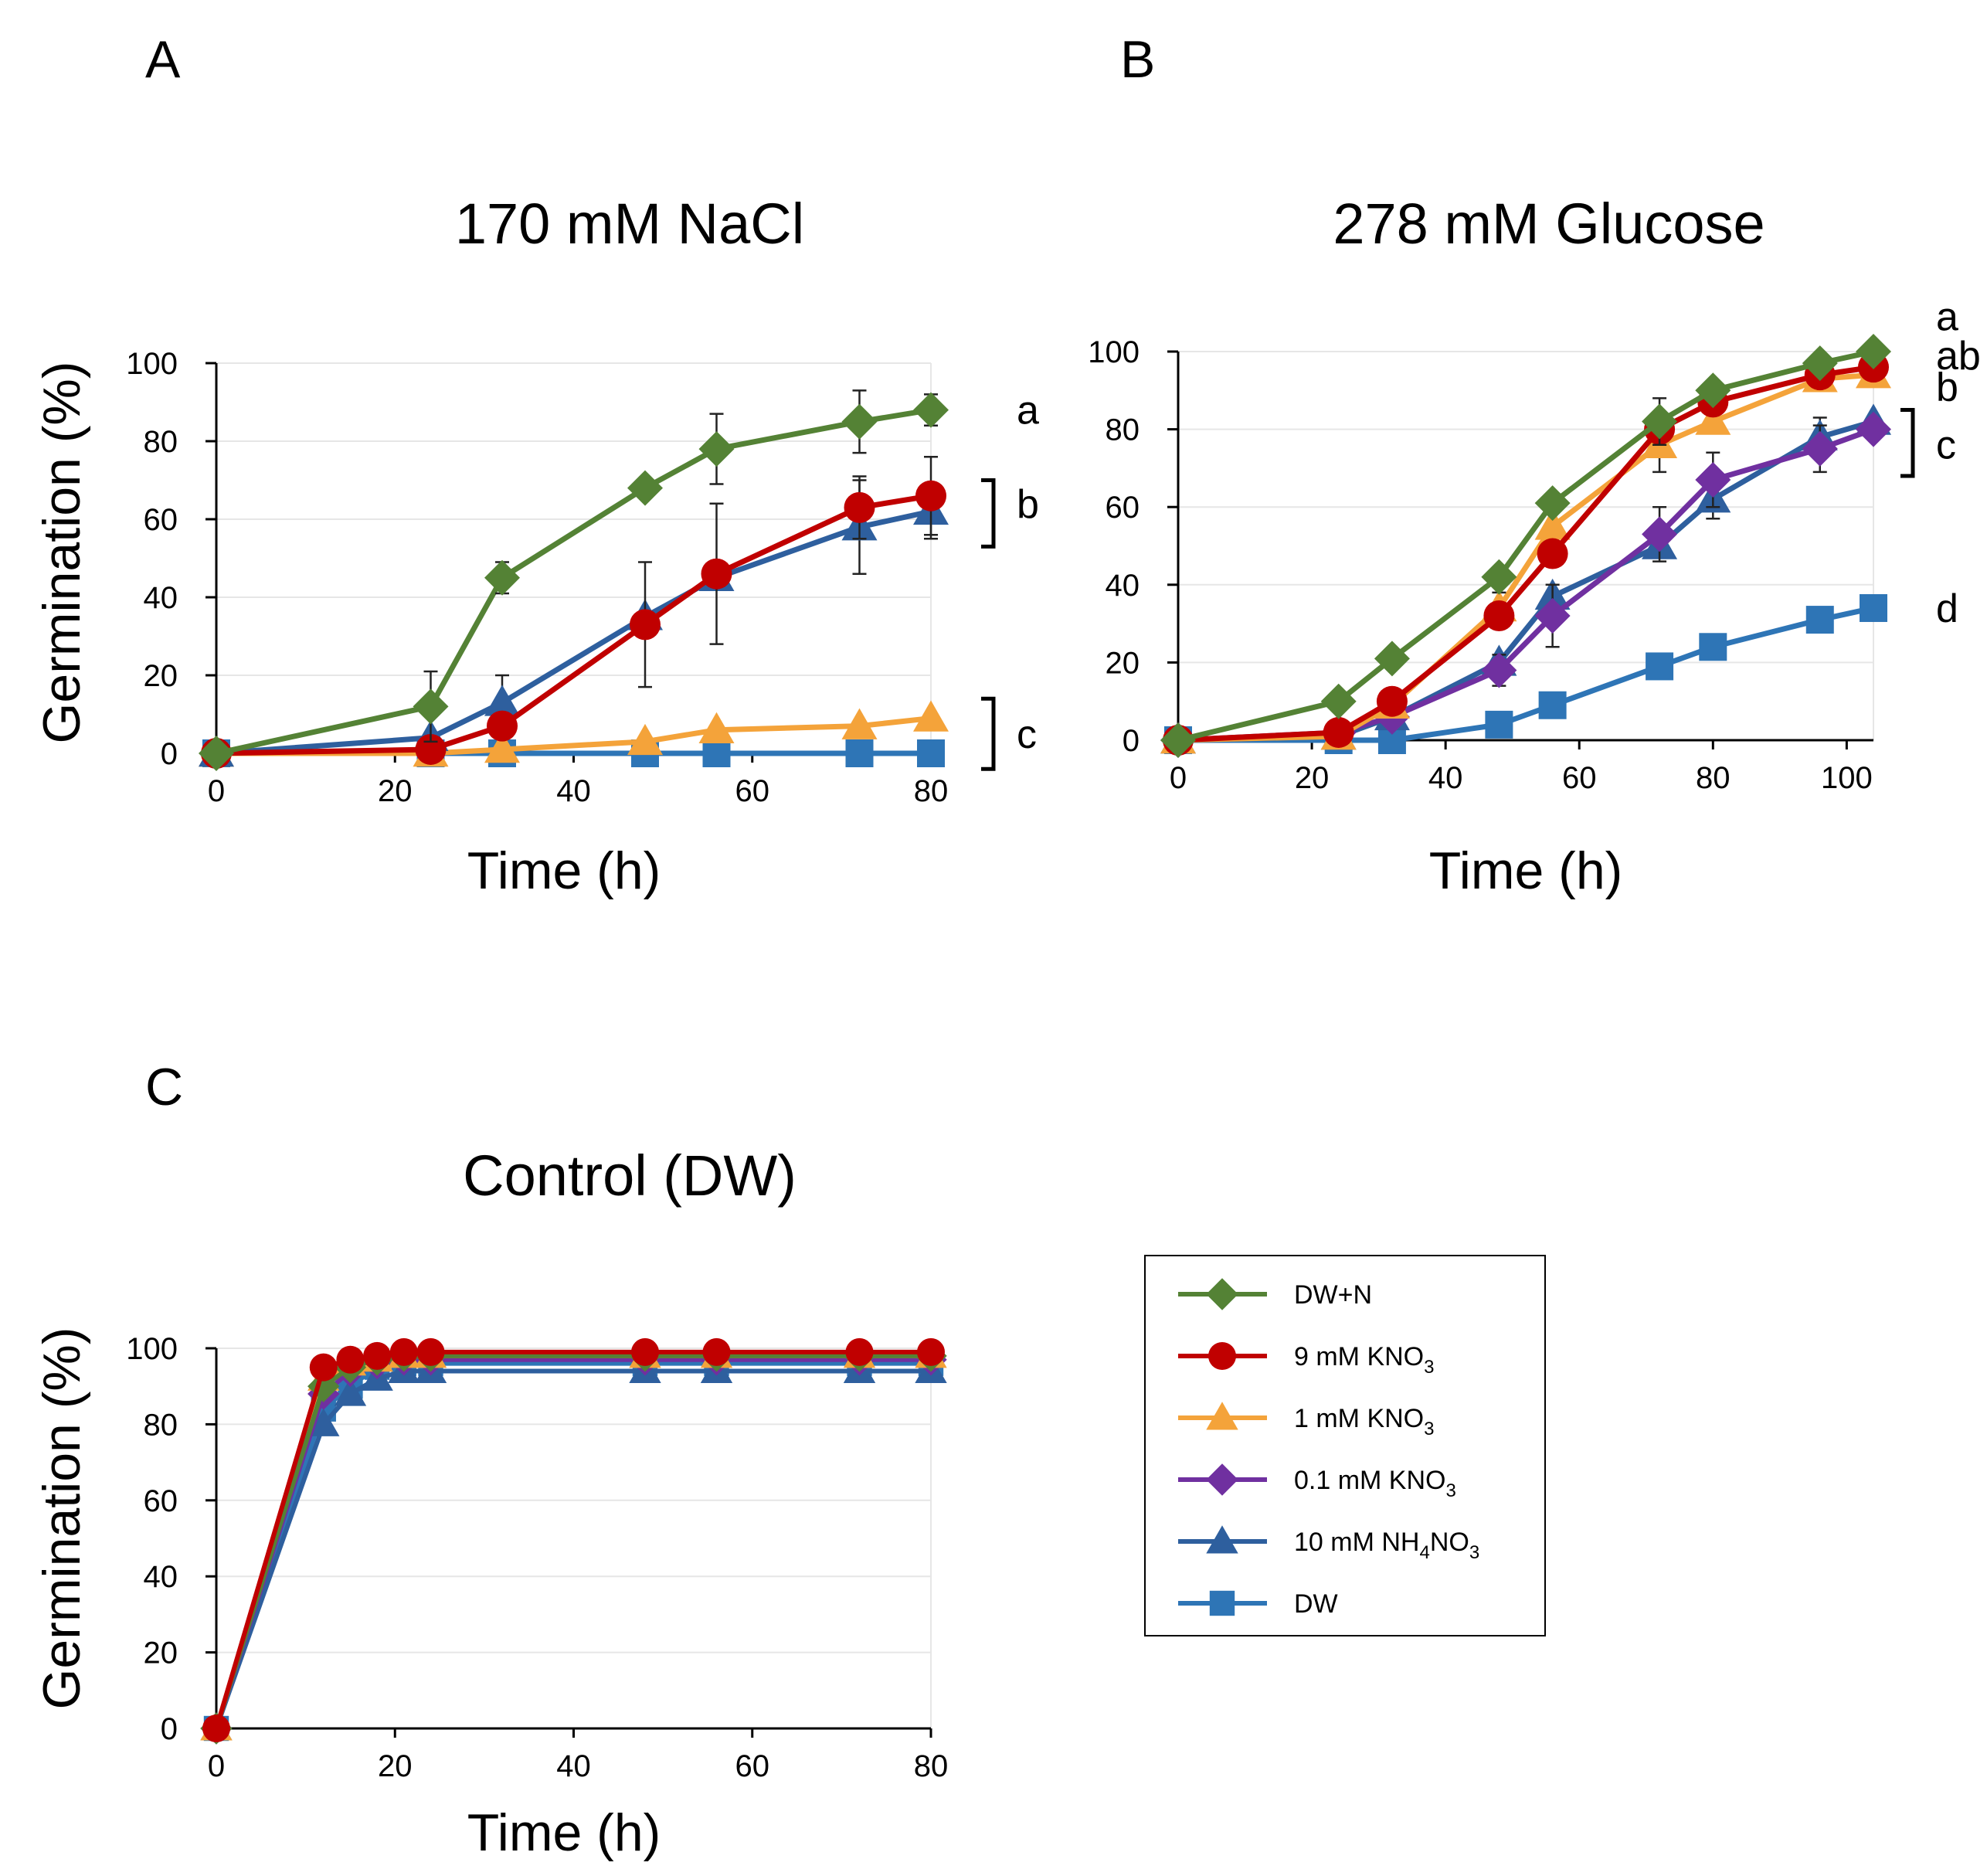 Image resolution: width=1987 pixels, height=1876 pixels. Describe the element at coordinates (564, 871) in the screenshot. I see `panel-a-xlabel: Time (h)` at that location.